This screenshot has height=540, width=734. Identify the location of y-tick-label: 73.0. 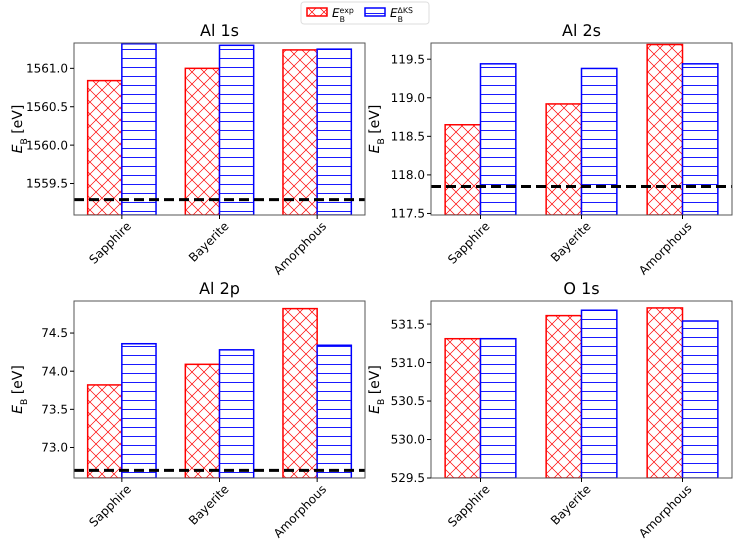
(54, 447).